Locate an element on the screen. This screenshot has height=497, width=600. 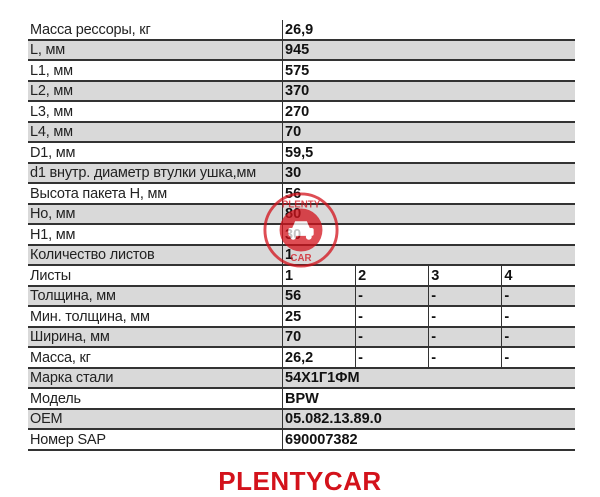
leaf-number: 4 is located at coordinates (538, 276).